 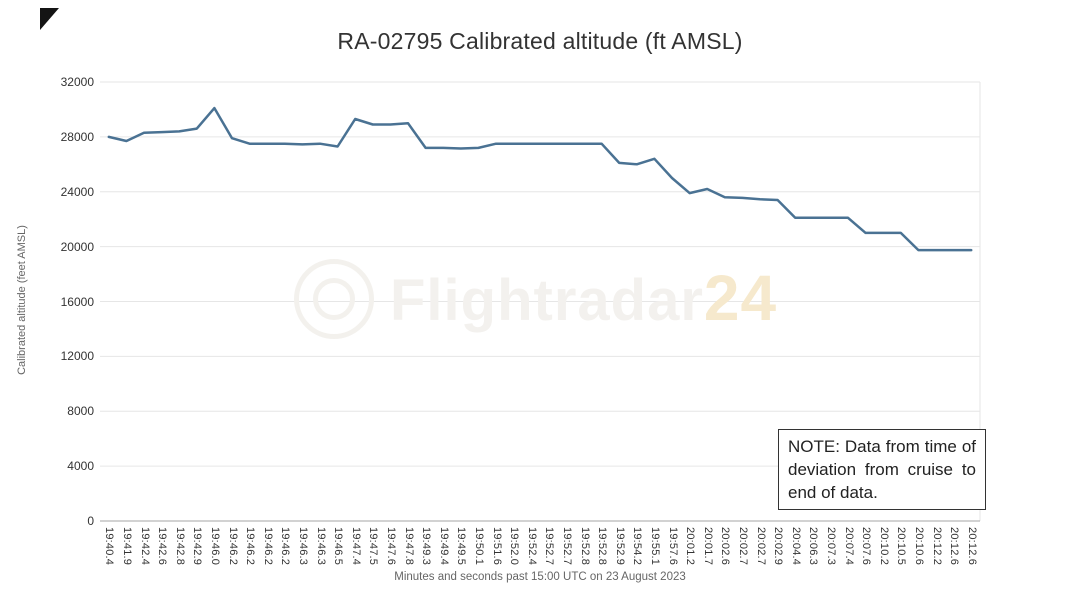 I want to click on x-tick-label: 19:46.5, so click(x=338, y=546).